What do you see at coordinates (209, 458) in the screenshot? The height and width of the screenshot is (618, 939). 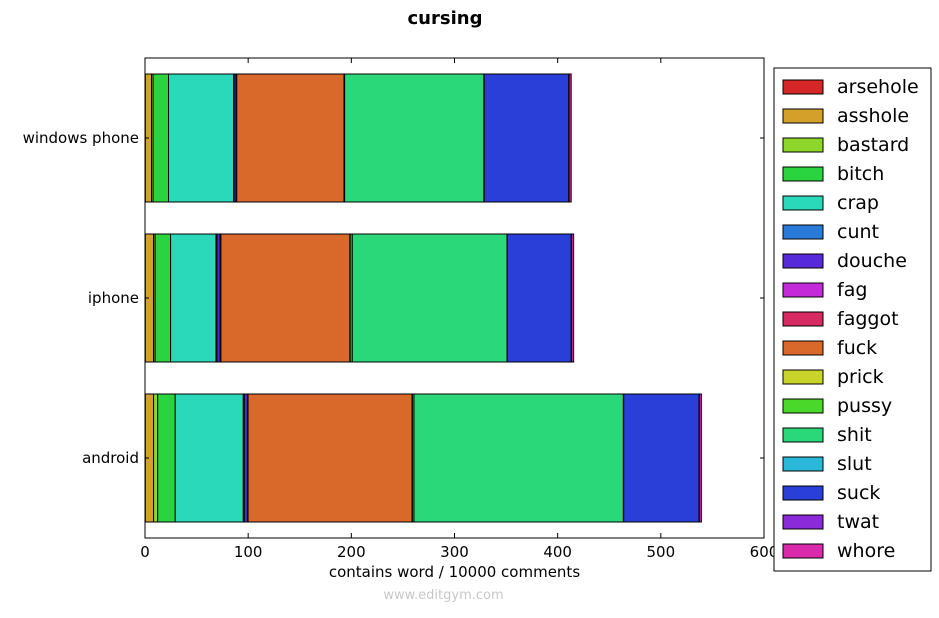 I see `bar-crap-android` at bounding box center [209, 458].